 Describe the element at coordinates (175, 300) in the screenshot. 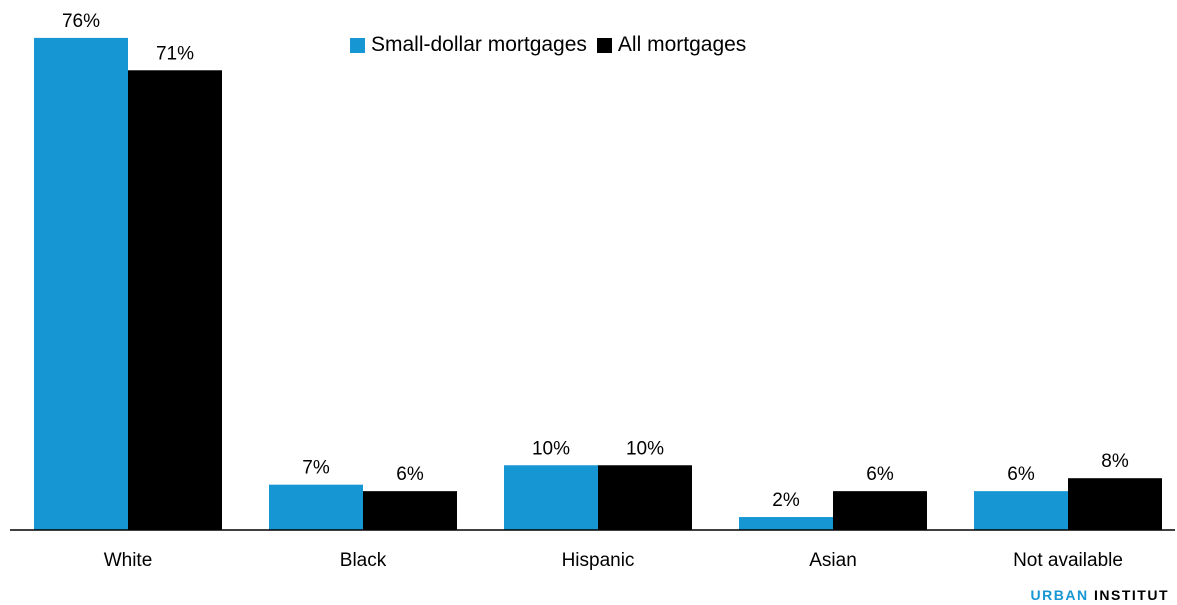

I see `bar-white-all-mortgages` at that location.